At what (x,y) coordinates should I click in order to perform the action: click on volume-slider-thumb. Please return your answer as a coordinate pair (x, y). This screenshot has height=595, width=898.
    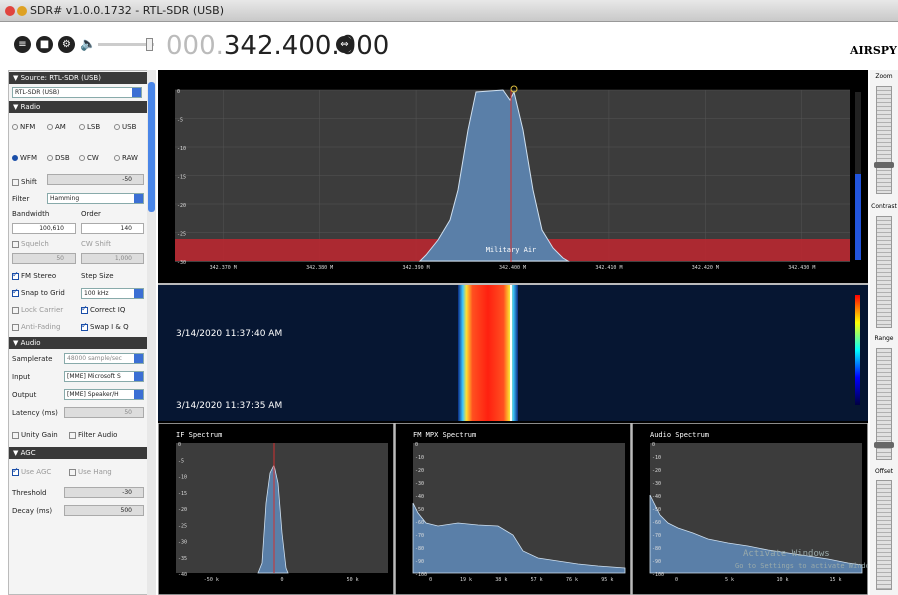
    Looking at the image, I should click on (149, 44).